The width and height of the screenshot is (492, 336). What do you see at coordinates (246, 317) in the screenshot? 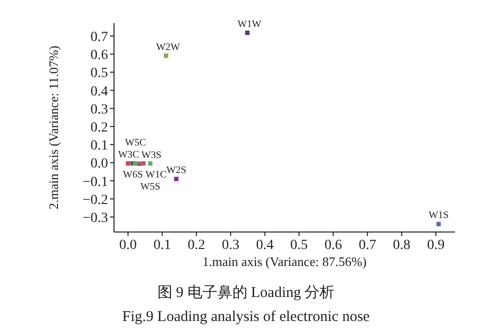
I see `caption: Fig.9 Loading analysis of electronic nose` at bounding box center [246, 317].